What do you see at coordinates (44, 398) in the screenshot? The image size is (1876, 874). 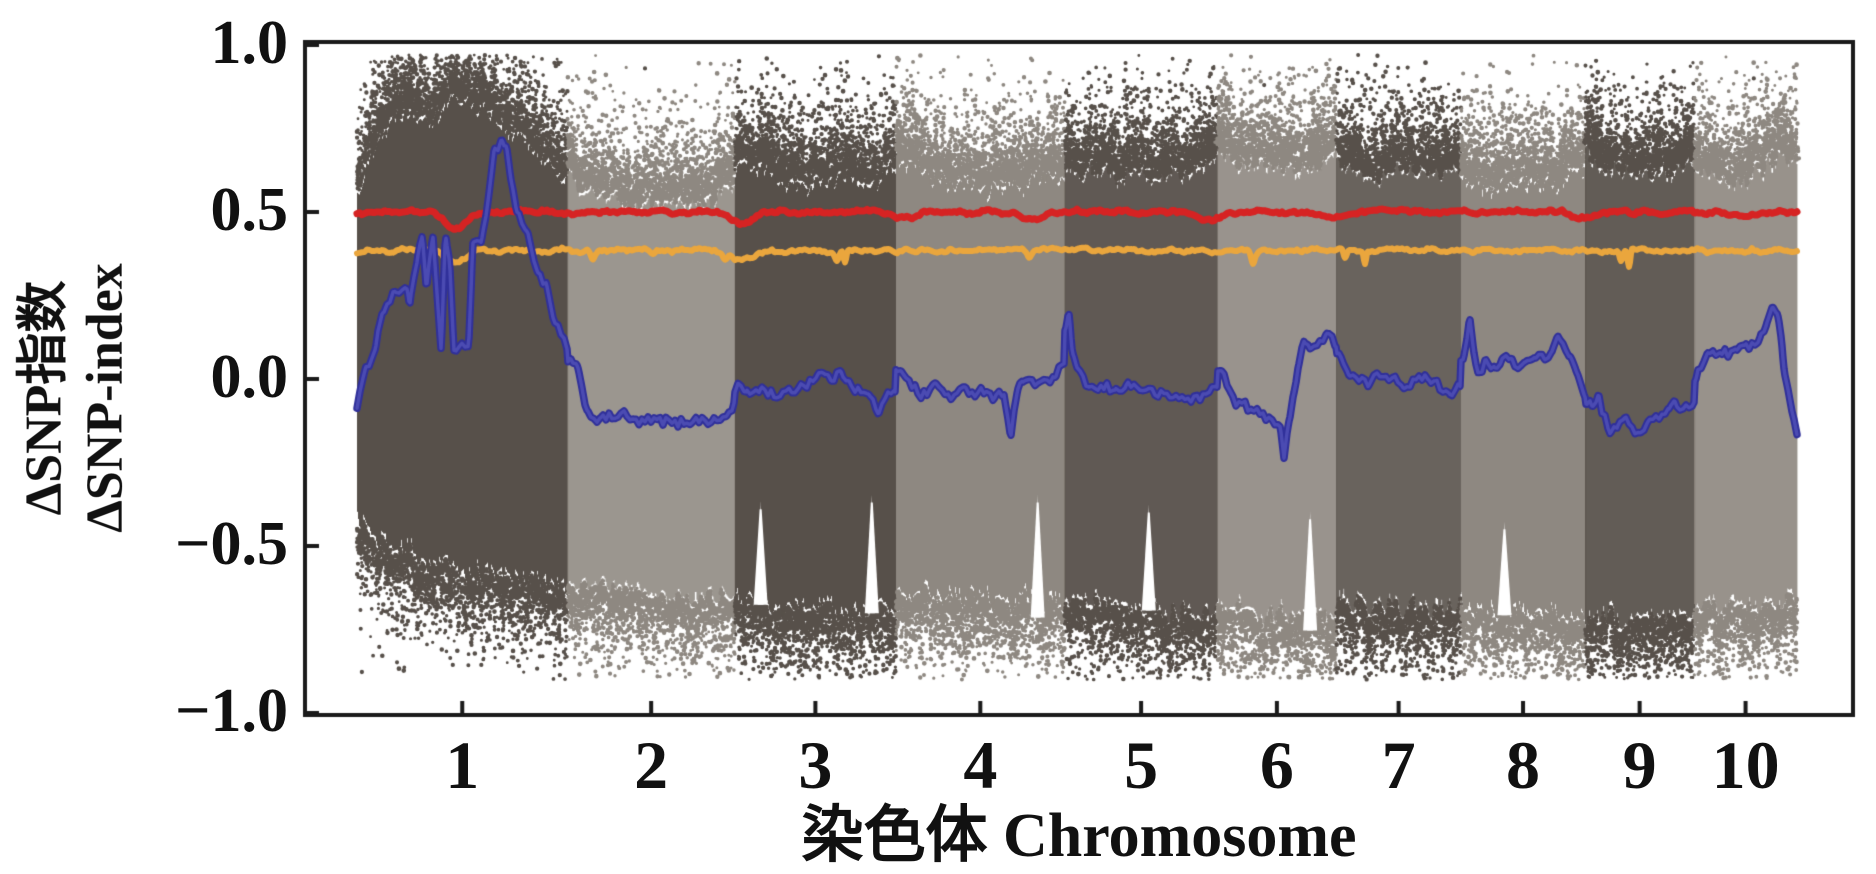 I see `y-axis-label-zh: ΔSNP指数` at bounding box center [44, 398].